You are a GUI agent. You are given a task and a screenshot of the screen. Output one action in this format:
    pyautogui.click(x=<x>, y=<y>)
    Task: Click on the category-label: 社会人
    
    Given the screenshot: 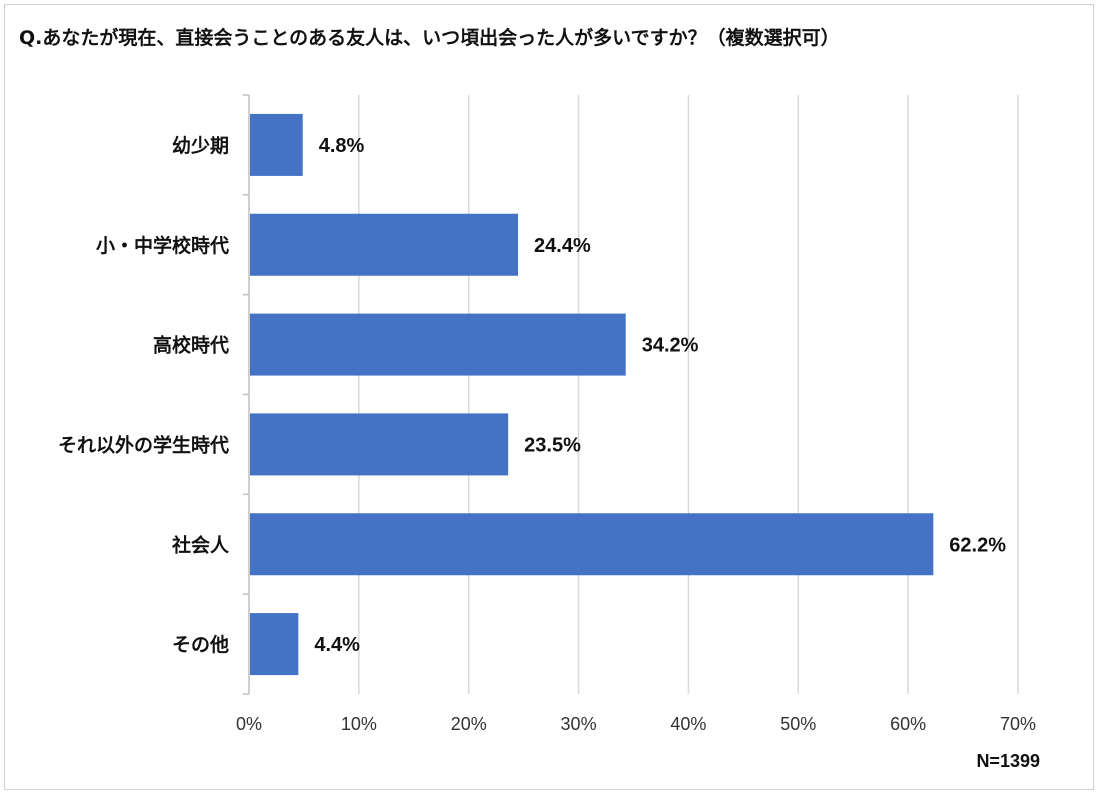 What is the action you would take?
    pyautogui.click(x=200, y=544)
    